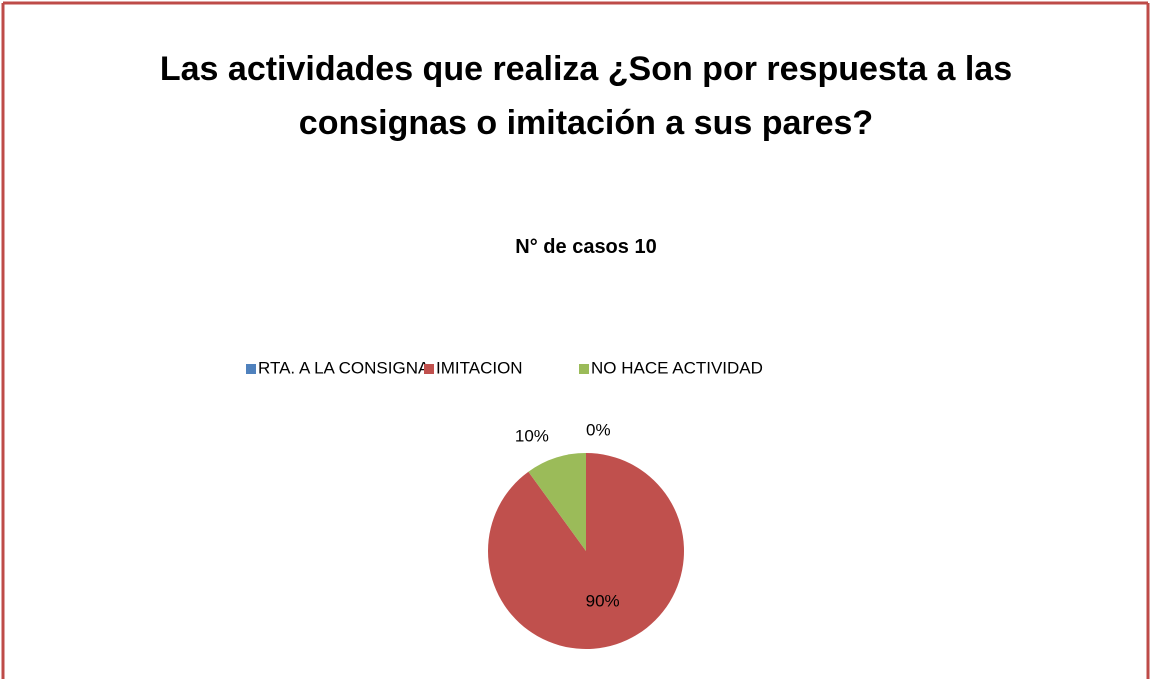 This screenshot has height=679, width=1151. What do you see at coordinates (598, 429) in the screenshot?
I see `data-label: 0%` at bounding box center [598, 429].